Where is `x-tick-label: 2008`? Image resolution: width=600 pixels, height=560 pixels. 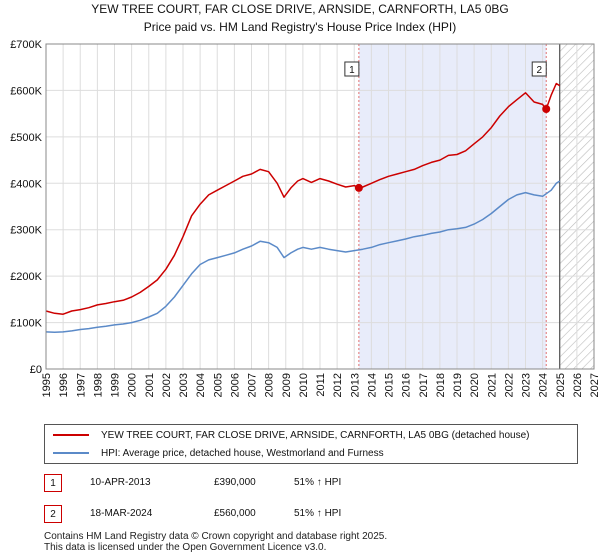 x-tick-label: 2008 is located at coordinates (270, 385).